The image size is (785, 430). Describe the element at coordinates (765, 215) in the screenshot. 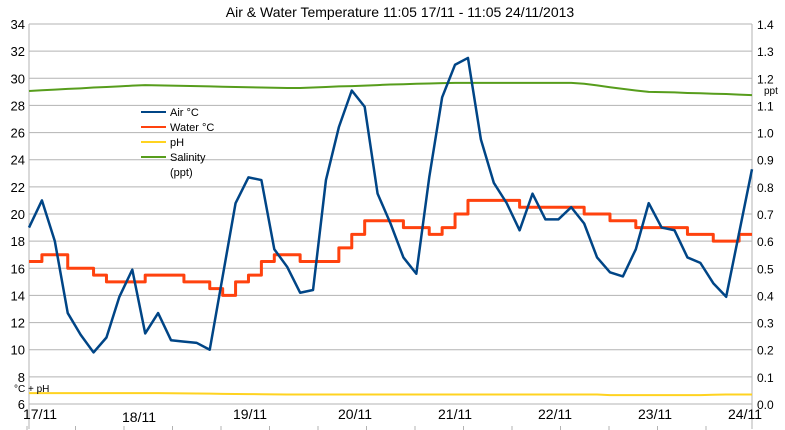

I see `y-right-tick-label: 0.7` at that location.